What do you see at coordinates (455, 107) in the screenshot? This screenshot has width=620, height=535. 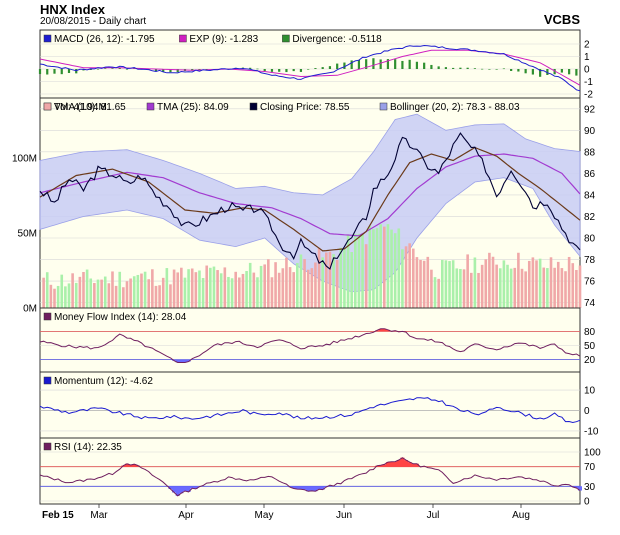 I see `price-legend-label: Bollinger (20, 2): 78.3 - 88.03` at bounding box center [455, 107].